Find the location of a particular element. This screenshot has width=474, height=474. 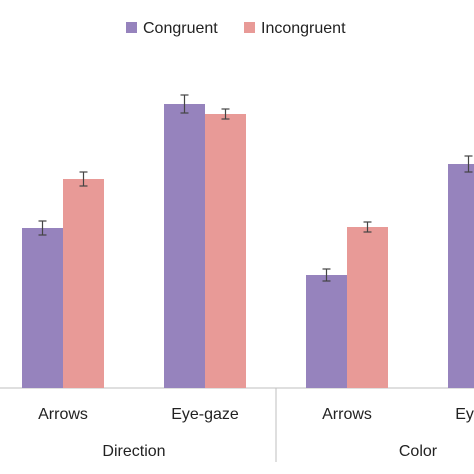

group-label: Color is located at coordinates (418, 451).